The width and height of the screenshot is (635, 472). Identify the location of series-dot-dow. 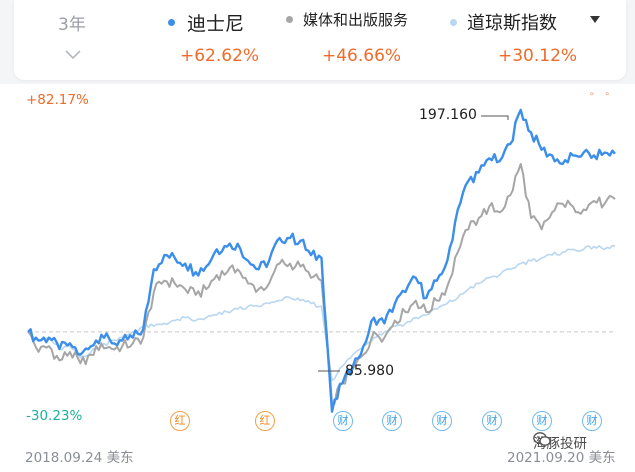
(453, 22).